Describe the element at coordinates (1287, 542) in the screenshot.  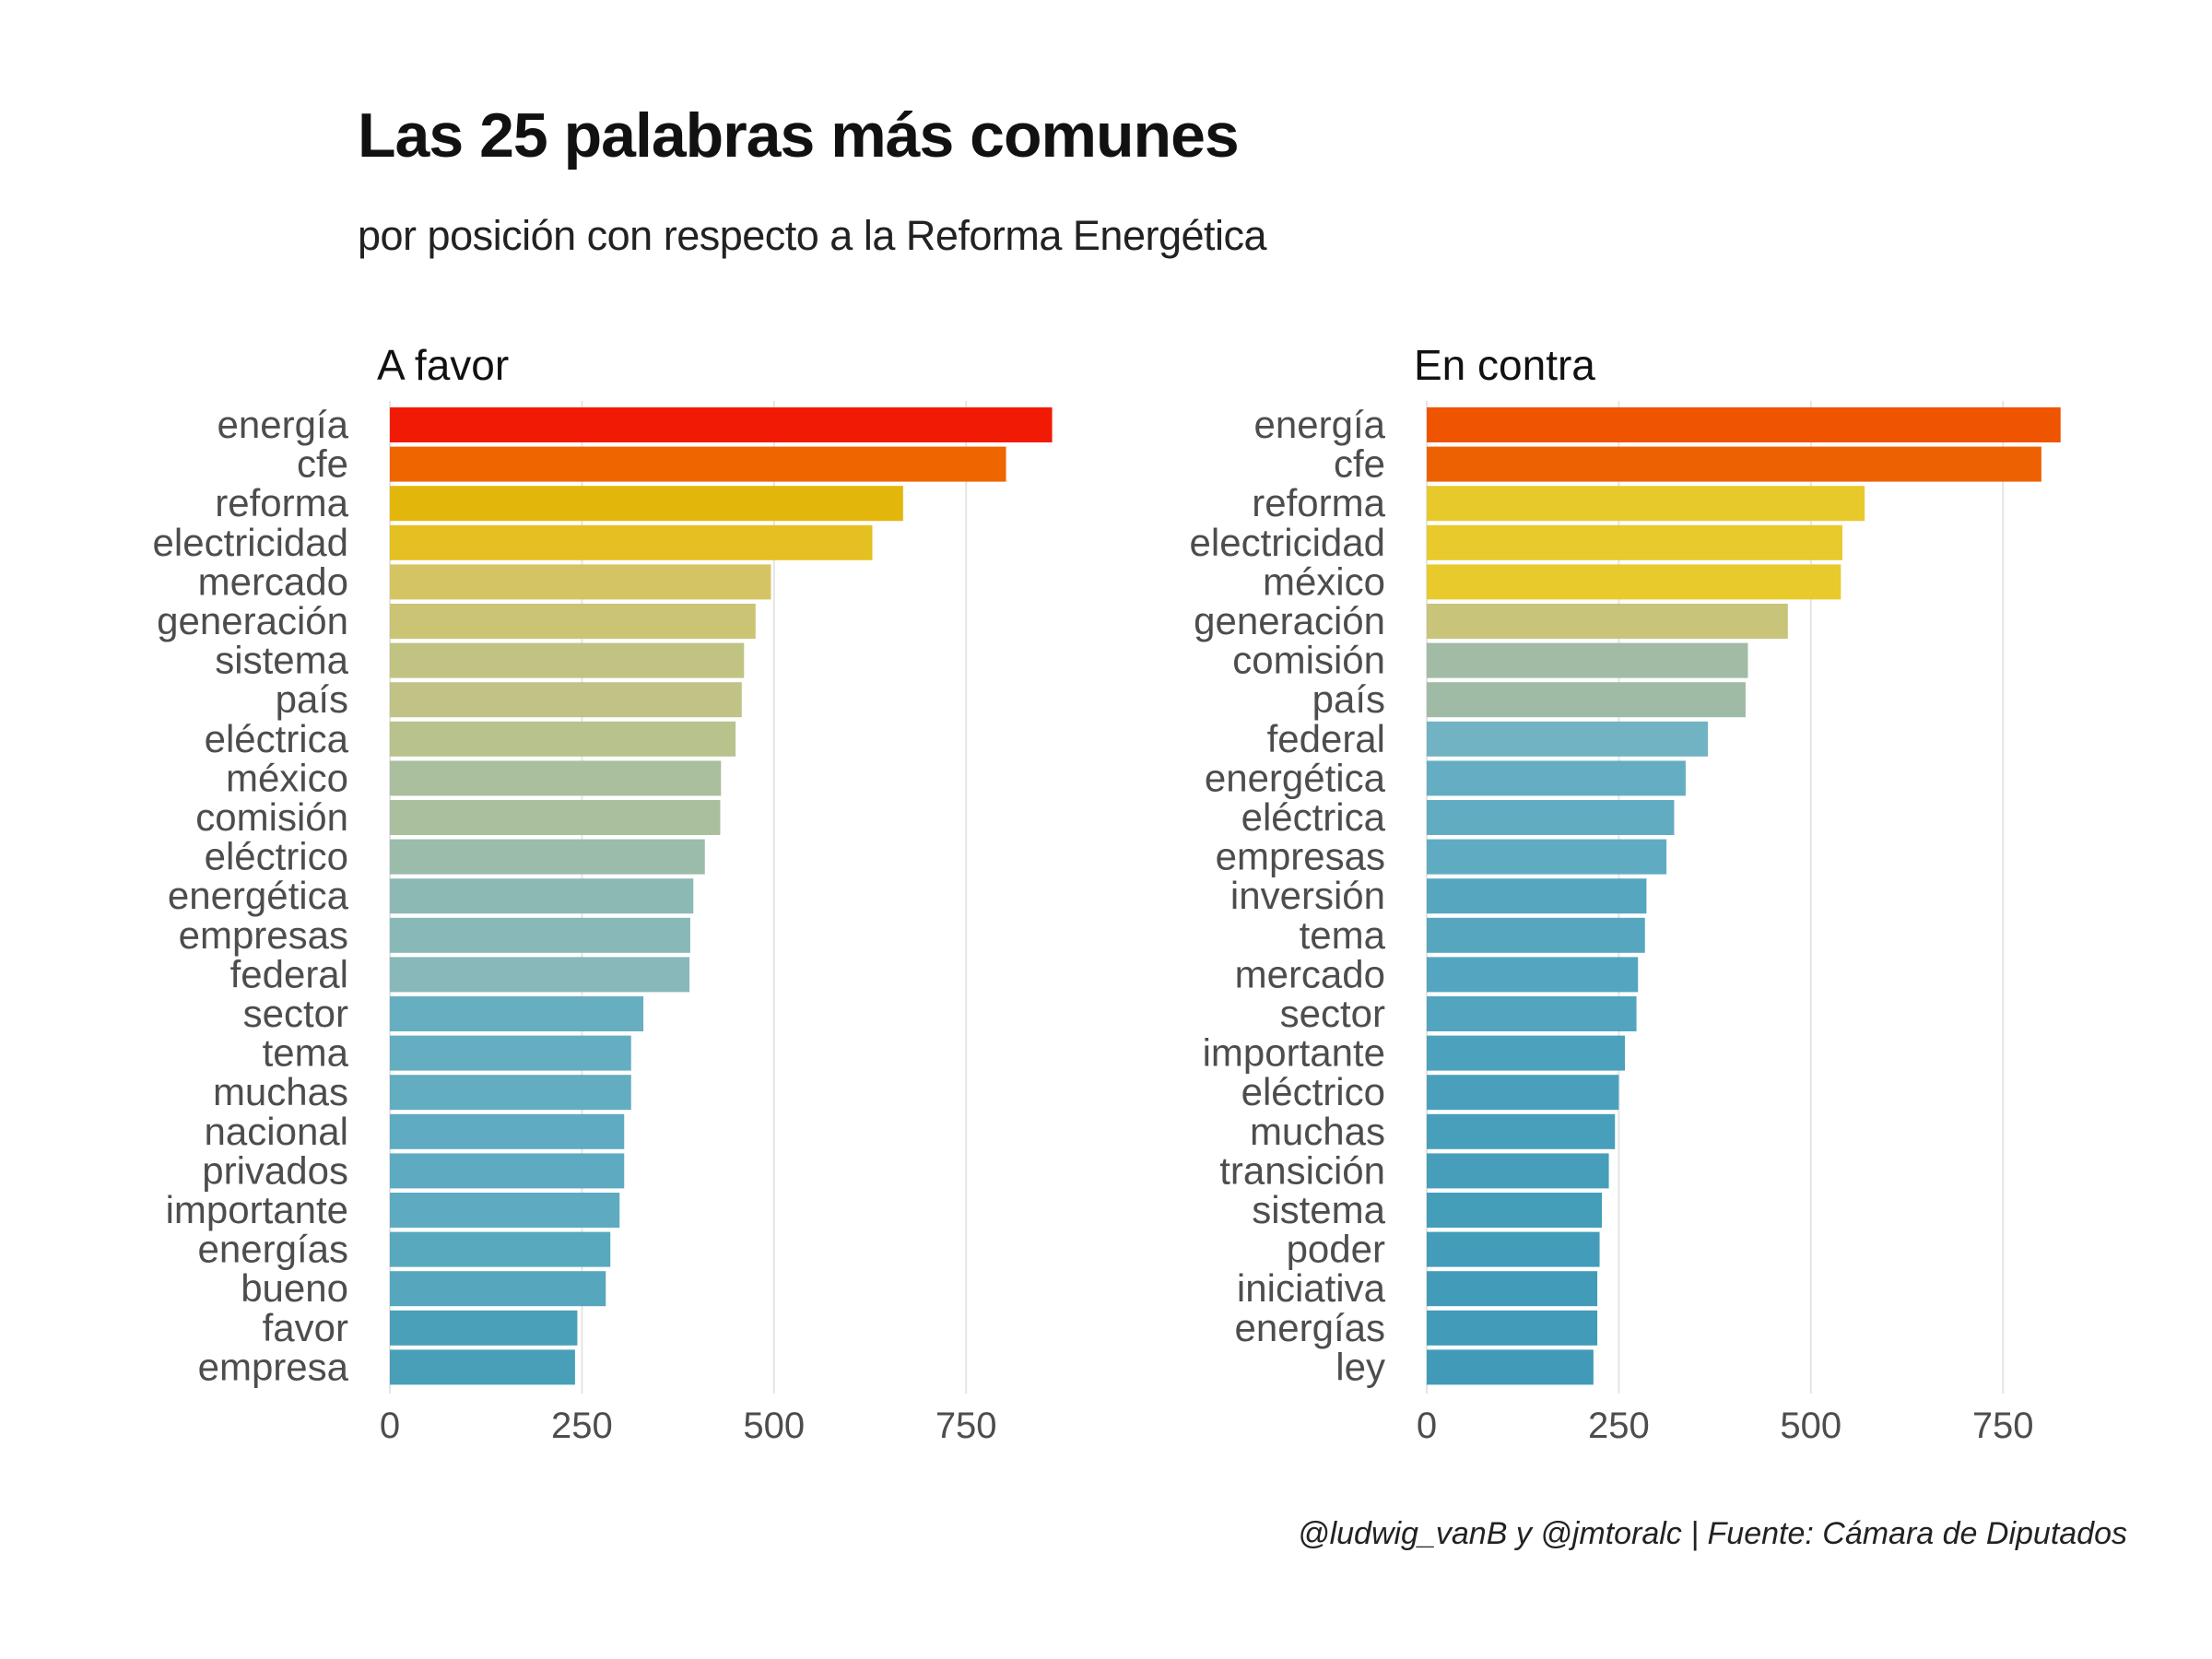
I see `panel-2-category-label: electricidad` at that location.